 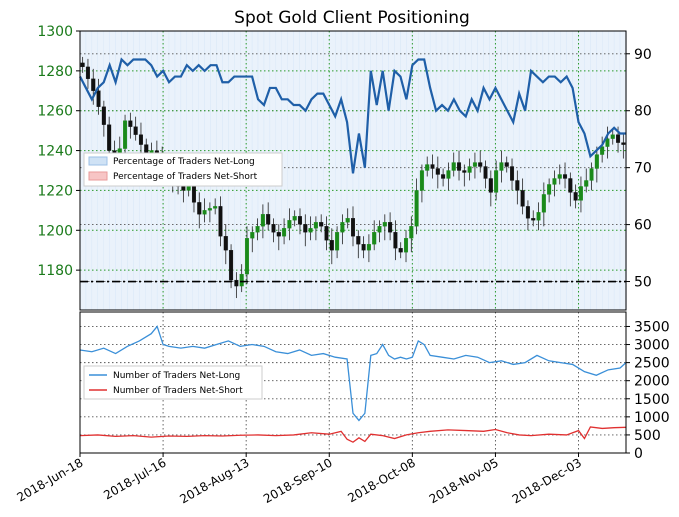 I want to click on percent-tick-label: 80, so click(x=643, y=112).